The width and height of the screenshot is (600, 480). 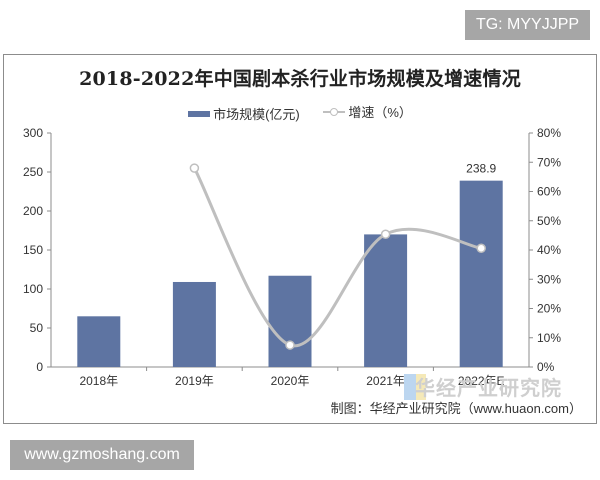 What do you see at coordinates (549, 162) in the screenshot?
I see `right-axis-tick-label: 70%` at bounding box center [549, 162].